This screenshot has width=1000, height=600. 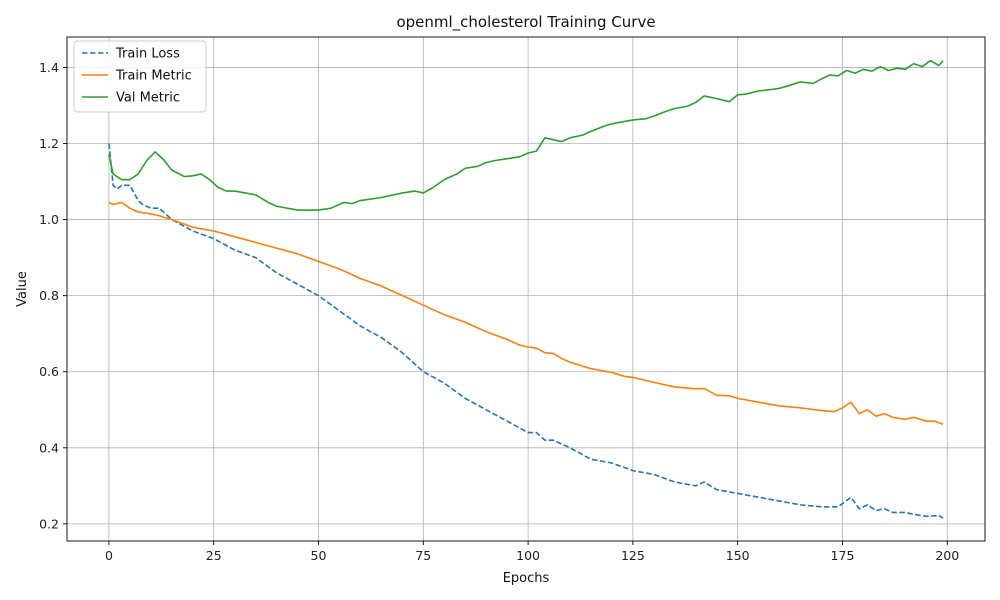 What do you see at coordinates (49, 447) in the screenshot?
I see `y-tick-label: 0.4` at bounding box center [49, 447].